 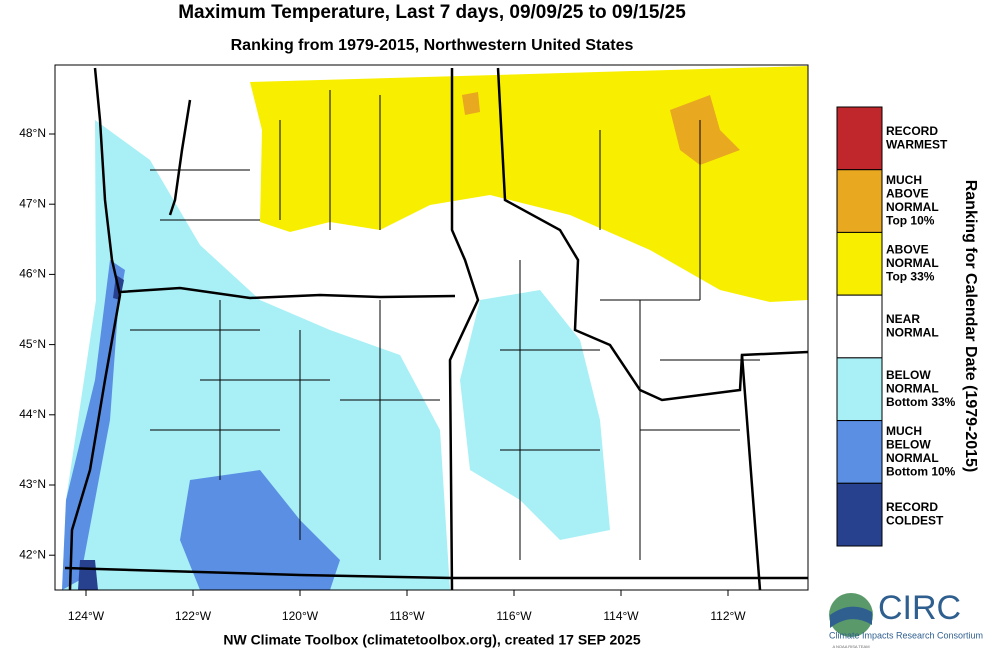 What do you see at coordinates (193, 616) in the screenshot?
I see `lon-label: 122°W` at bounding box center [193, 616].